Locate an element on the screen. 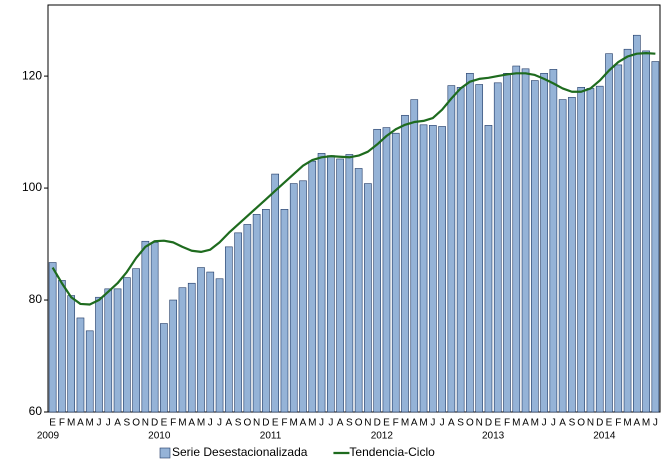  legend-label: Tendencia-Ciclo is located at coordinates (392, 452).